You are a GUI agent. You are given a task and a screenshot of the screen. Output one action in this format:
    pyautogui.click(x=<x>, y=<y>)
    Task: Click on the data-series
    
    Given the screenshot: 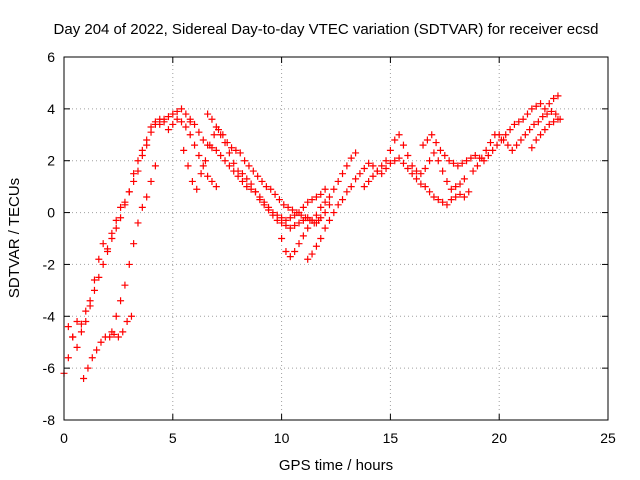 What is the action you would take?
    pyautogui.click(x=268, y=171)
    